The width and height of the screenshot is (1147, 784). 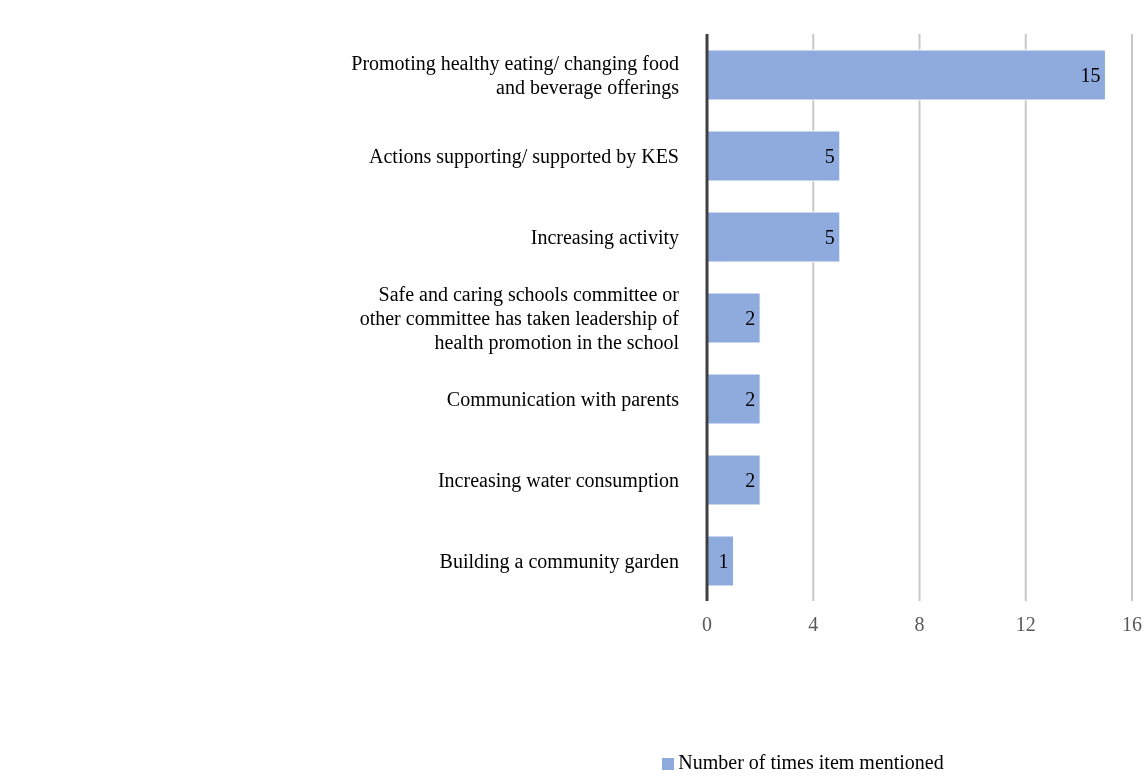 I want to click on x-tick-label: 4, so click(x=813, y=624).